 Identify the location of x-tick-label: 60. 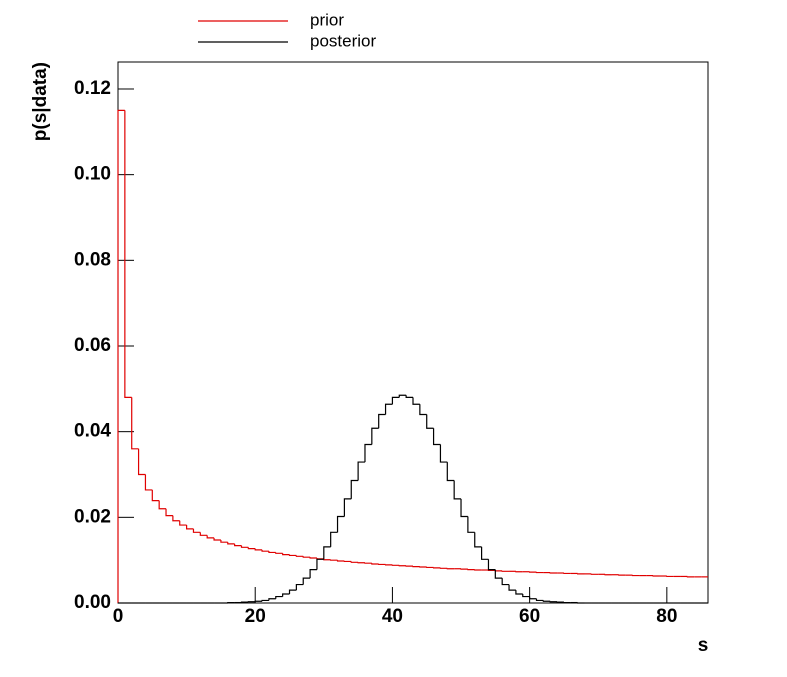
(529, 616).